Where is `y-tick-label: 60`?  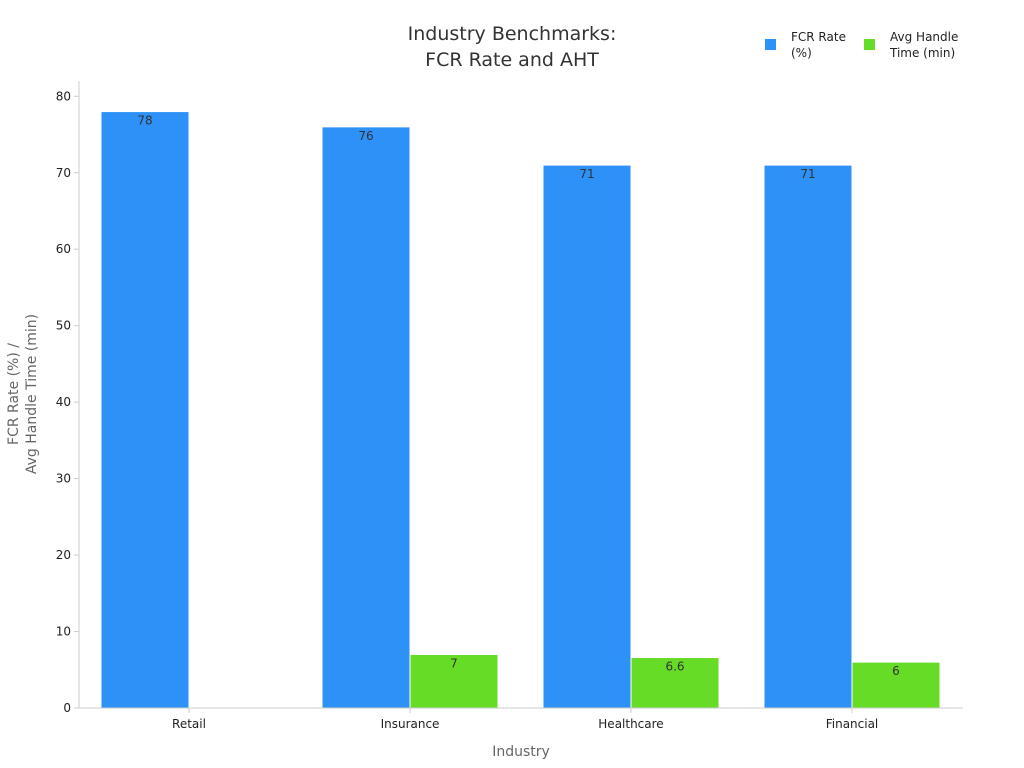
y-tick-label: 60 is located at coordinates (63, 249).